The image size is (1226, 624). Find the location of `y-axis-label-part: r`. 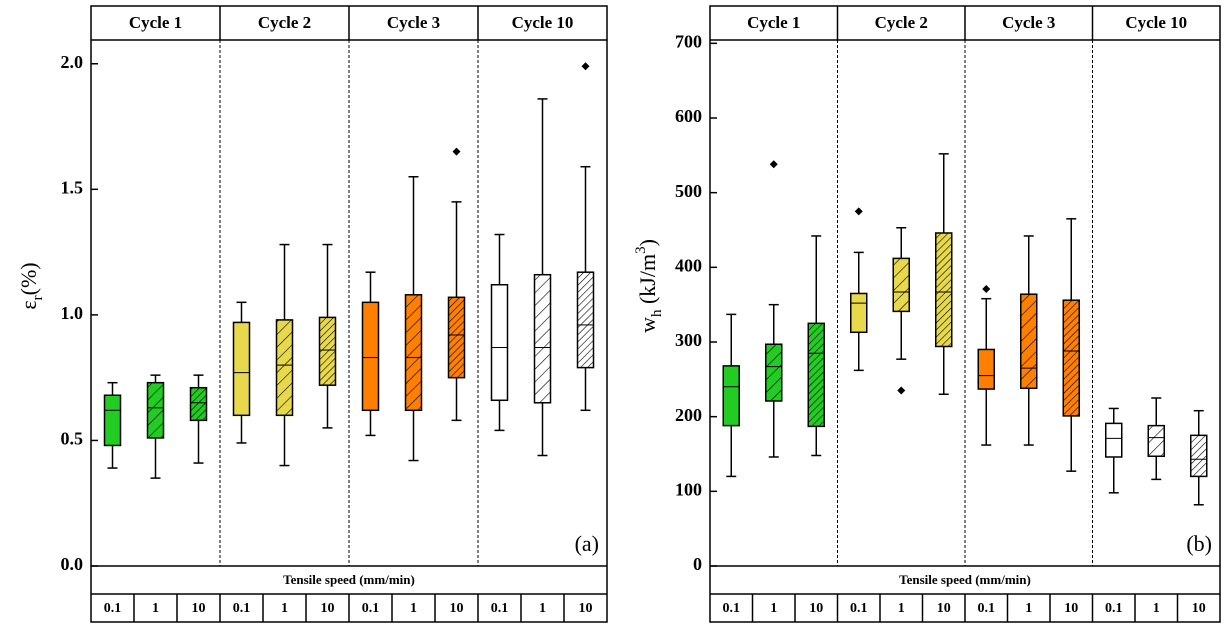

y-axis-label-part: r is located at coordinates (38, 297).